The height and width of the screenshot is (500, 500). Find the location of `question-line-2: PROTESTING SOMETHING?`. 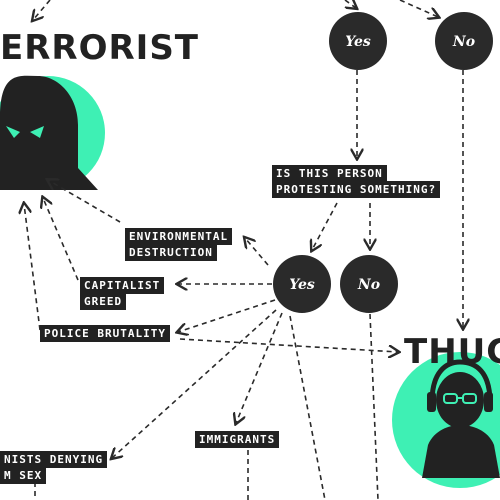

question-line-2: PROTESTING SOMETHING? is located at coordinates (356, 189).